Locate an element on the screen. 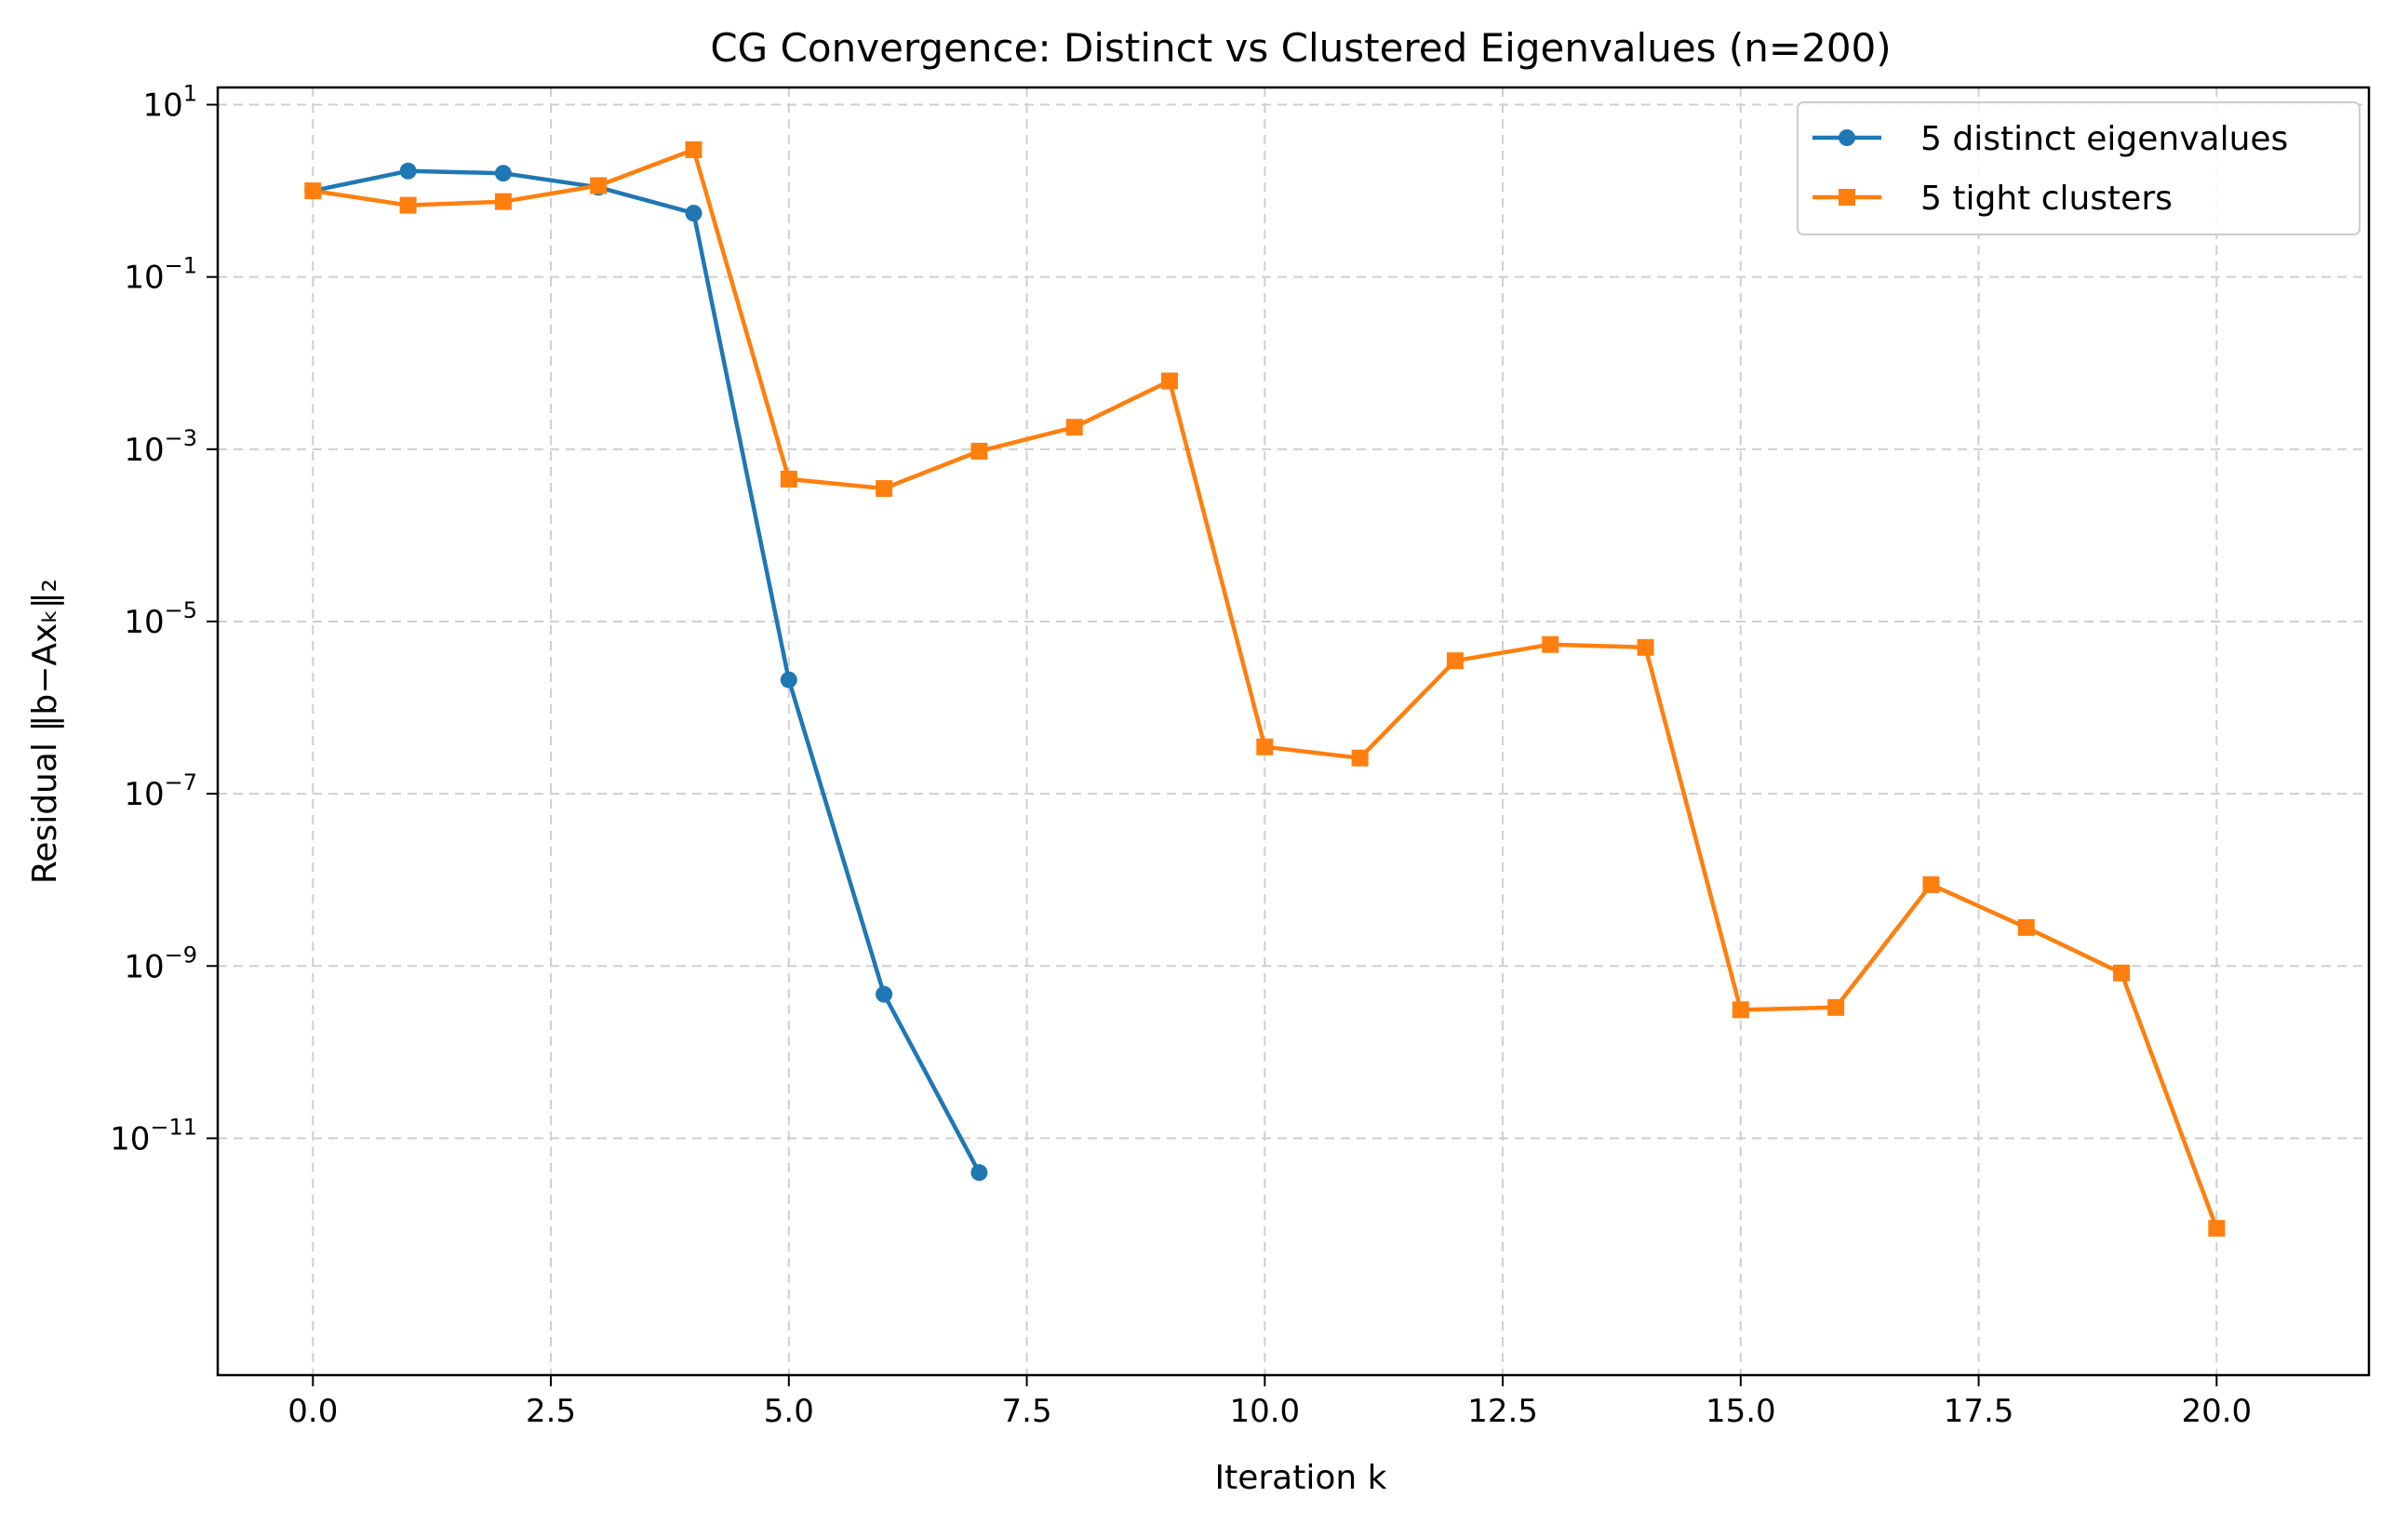 Image resolution: width=2408 pixels, height=1524 pixels. legend-entry: 5 distinct eigenvalues is located at coordinates (2050, 139).